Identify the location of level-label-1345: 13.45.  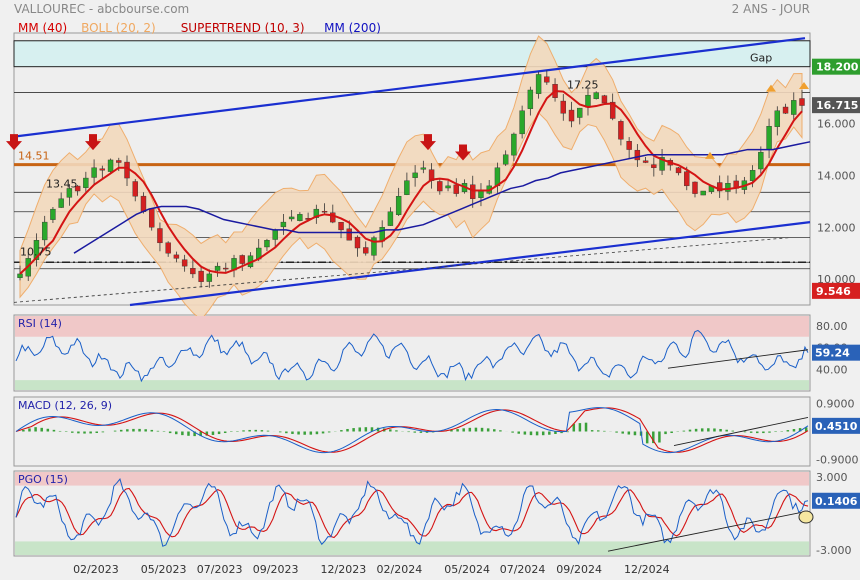
(62, 184).